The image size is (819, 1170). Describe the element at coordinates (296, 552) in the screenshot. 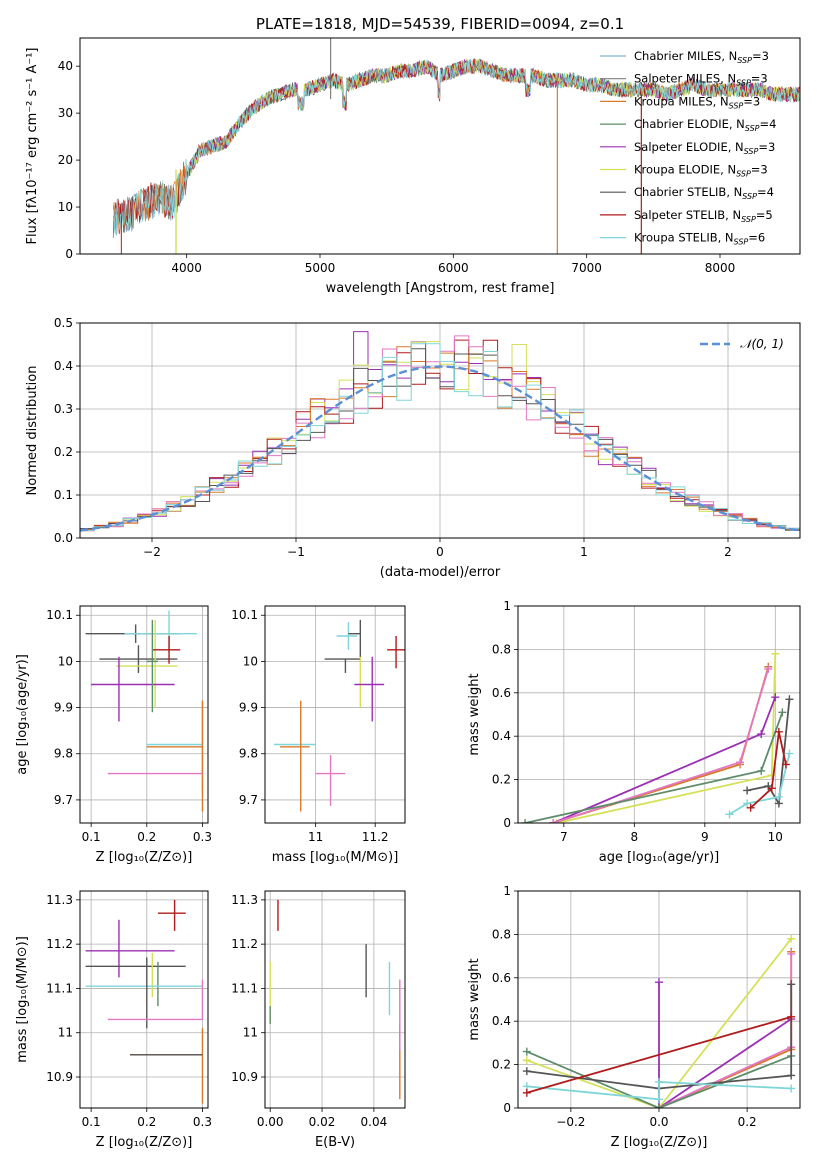

I see `x-tick-label: −1` at that location.